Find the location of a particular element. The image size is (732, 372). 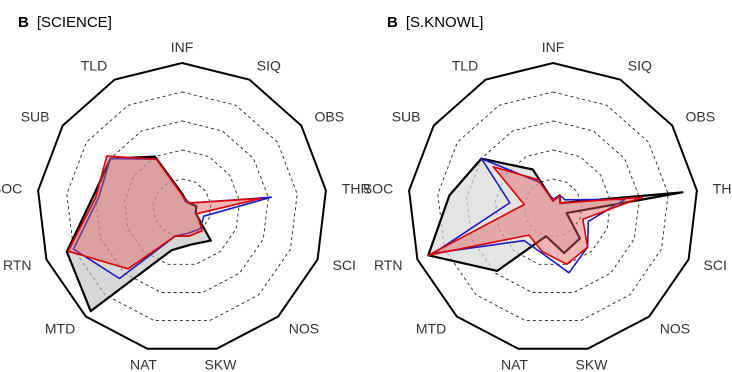

panel-title: B [SCIENCE] is located at coordinates (65, 22).